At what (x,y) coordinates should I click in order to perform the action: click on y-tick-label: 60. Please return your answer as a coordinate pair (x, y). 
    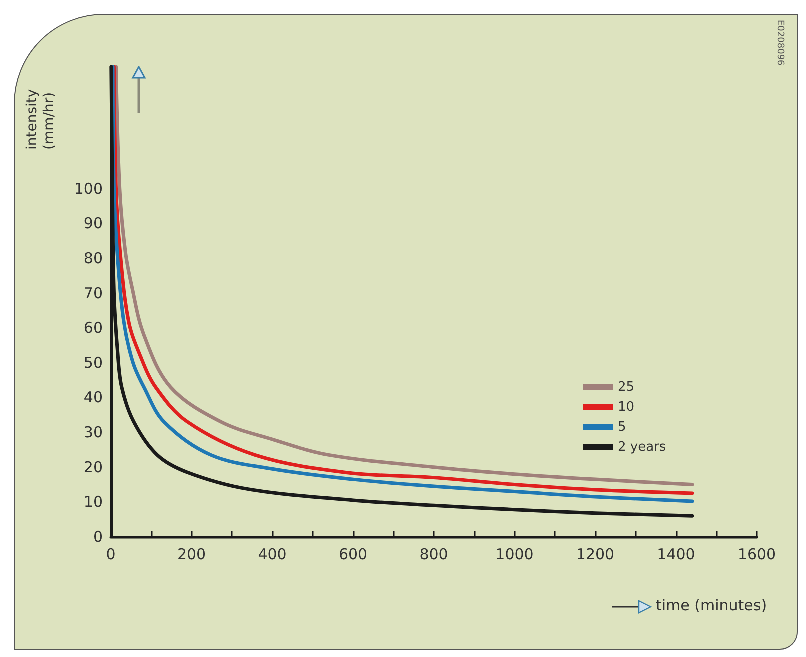
    Looking at the image, I should click on (93, 328).